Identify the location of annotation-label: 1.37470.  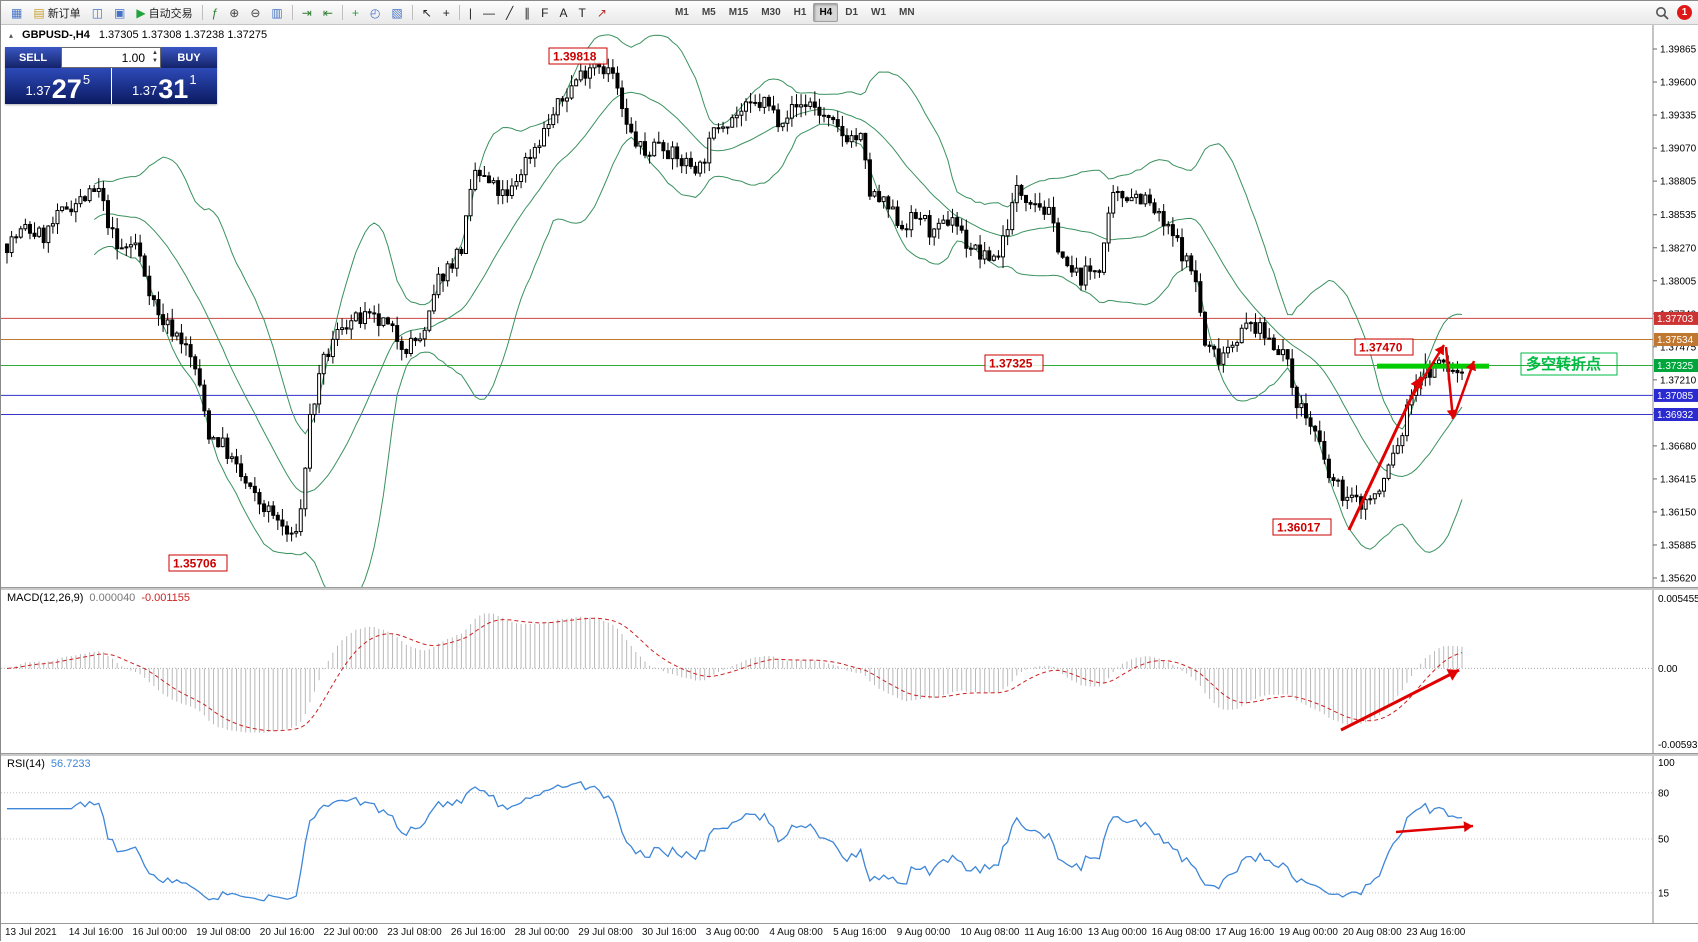
(1384, 347).